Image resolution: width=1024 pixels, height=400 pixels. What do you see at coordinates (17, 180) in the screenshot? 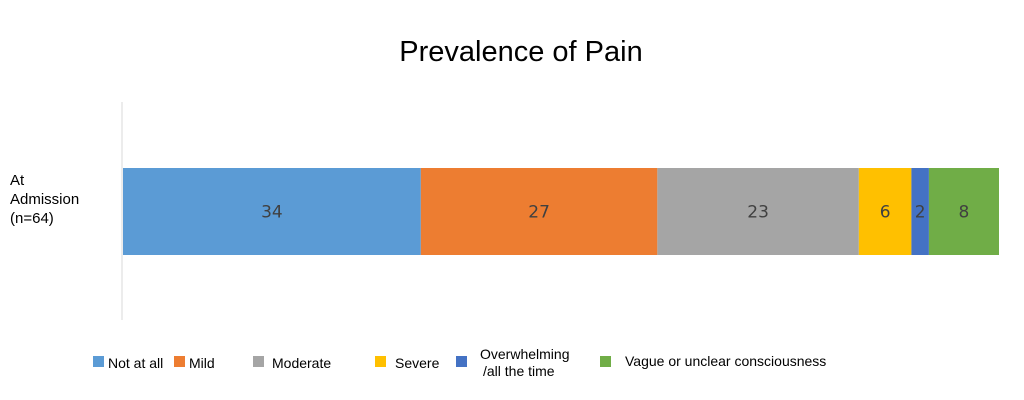
I see `category-label-line: At` at bounding box center [17, 180].